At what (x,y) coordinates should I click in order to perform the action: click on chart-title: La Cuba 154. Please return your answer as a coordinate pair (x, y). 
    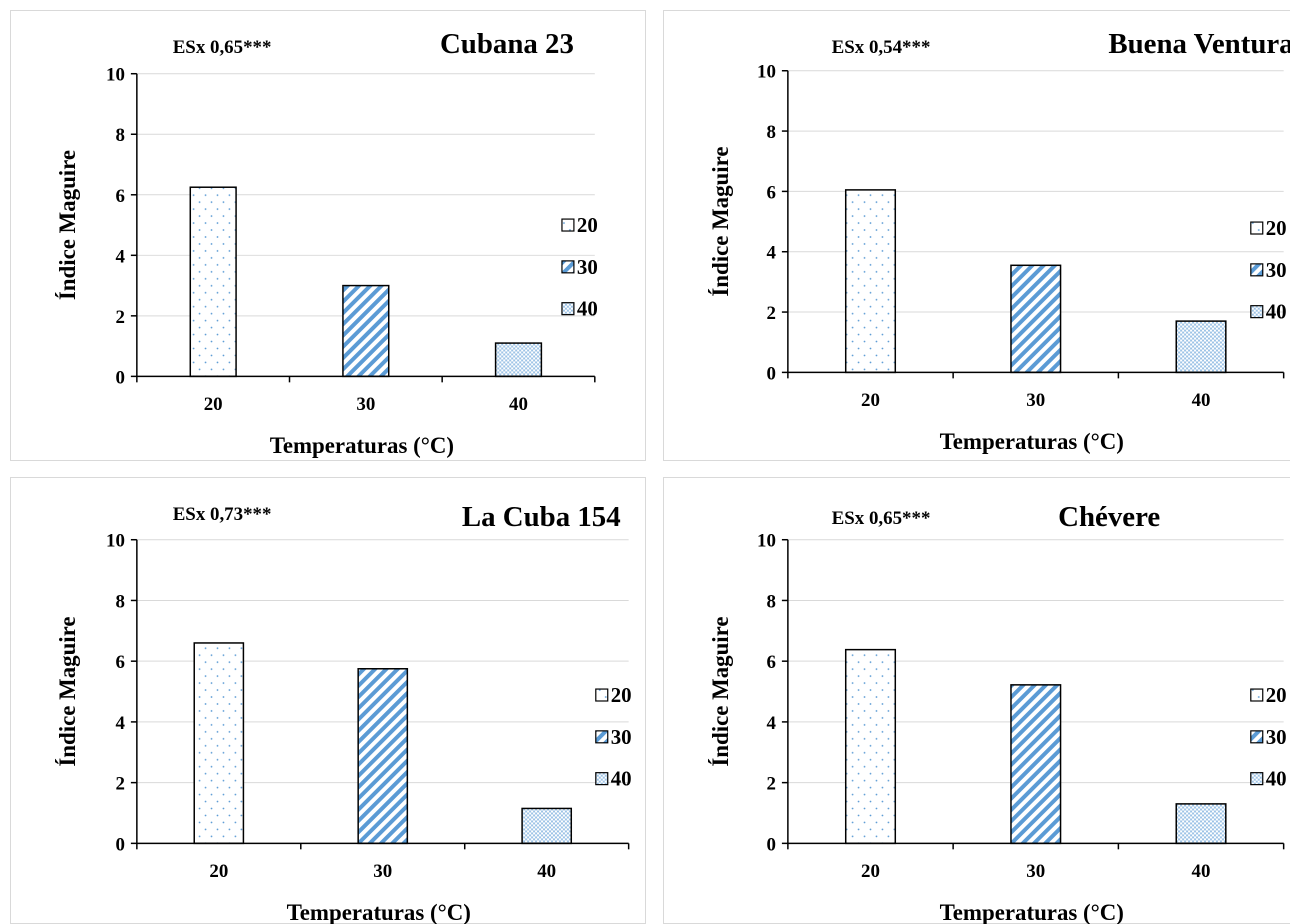
    Looking at the image, I should click on (541, 517).